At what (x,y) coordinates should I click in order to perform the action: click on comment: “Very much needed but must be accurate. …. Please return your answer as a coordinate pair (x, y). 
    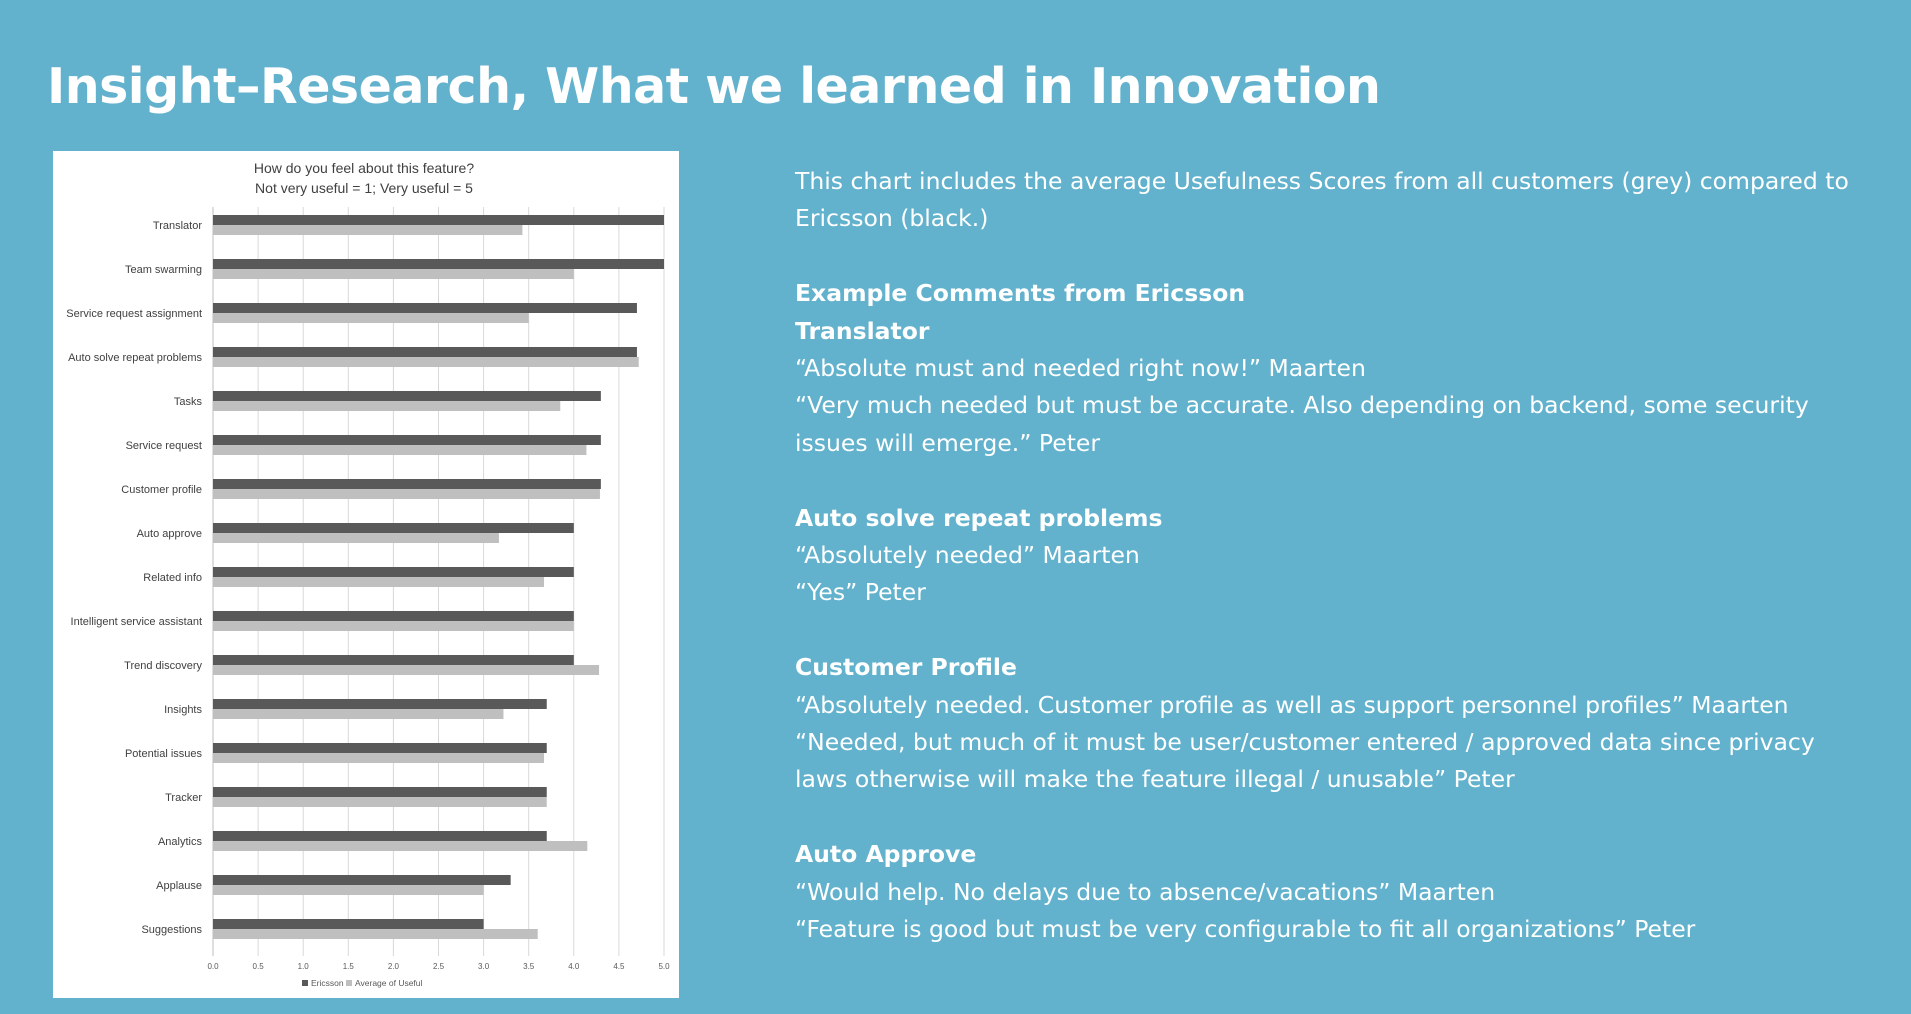
    Looking at the image, I should click on (1302, 424).